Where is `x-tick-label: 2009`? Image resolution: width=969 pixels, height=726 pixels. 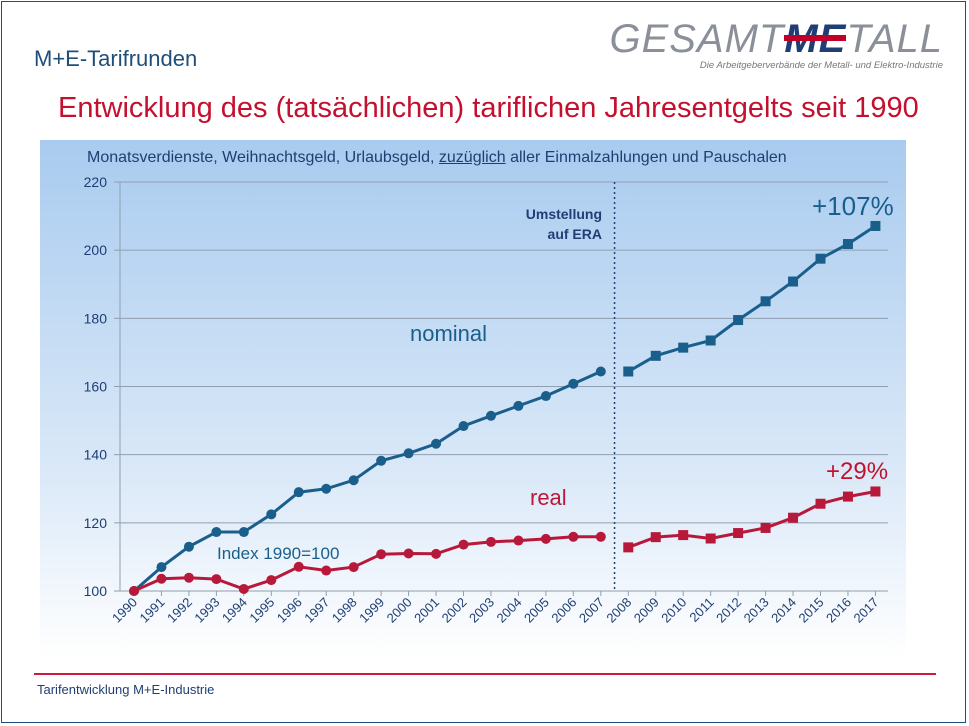 x-tick-label: 2009 is located at coordinates (646, 610).